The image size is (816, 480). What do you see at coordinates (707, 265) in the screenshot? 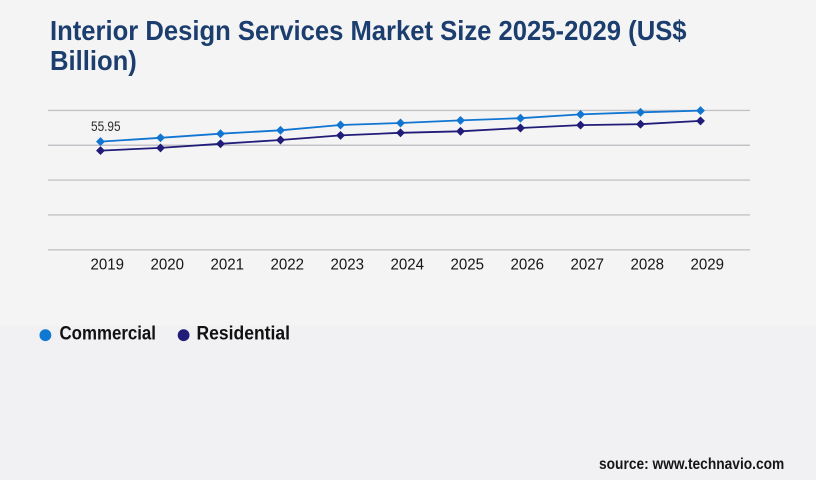
I see `svg-text: 2029` at bounding box center [707, 265].